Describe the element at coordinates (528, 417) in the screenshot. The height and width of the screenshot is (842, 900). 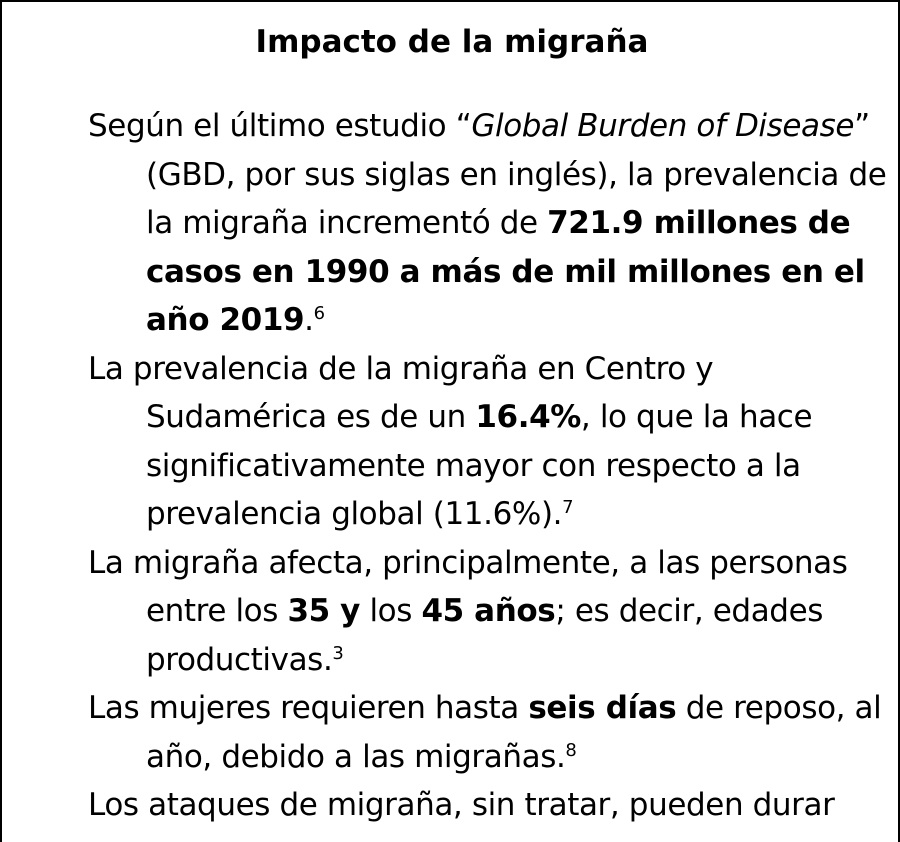
I see `fact-highlight: 16.4%` at that location.